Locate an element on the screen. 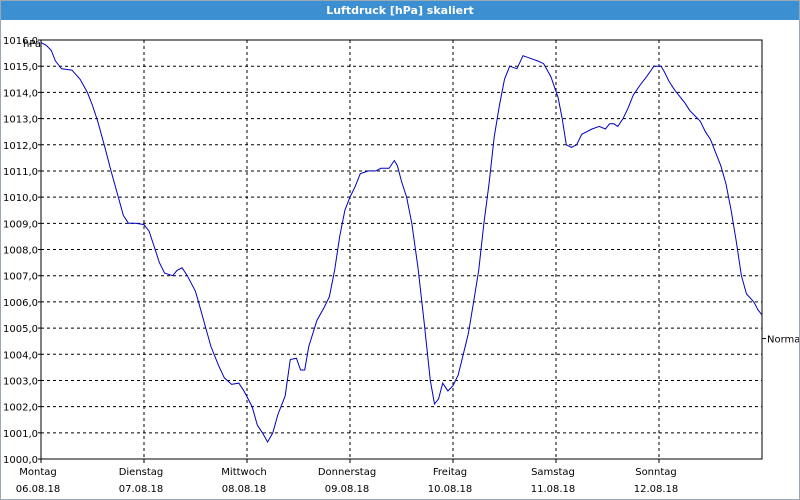 This screenshot has width=800, height=500. y-tick-label: 1002,0 is located at coordinates (20, 408).